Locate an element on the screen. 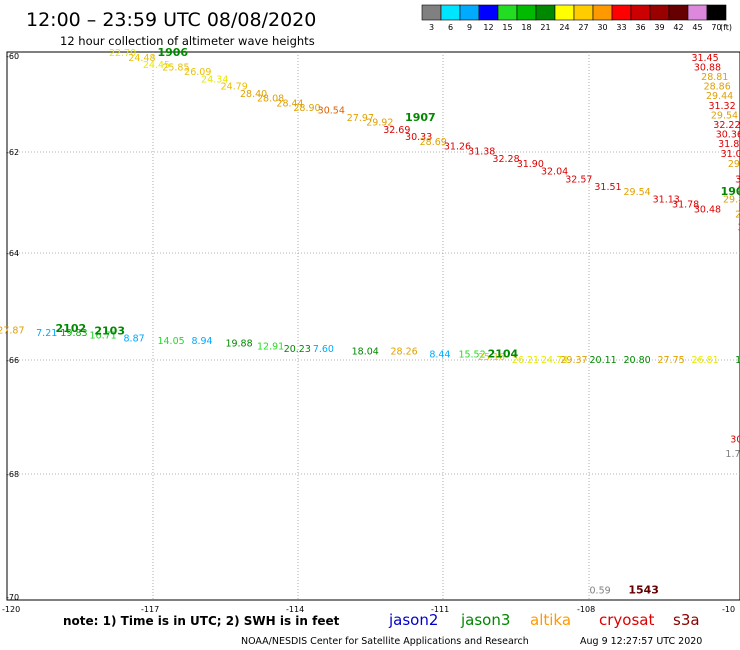 The height and width of the screenshot is (650, 740). wave-height-label: 31.38 is located at coordinates (481, 152).